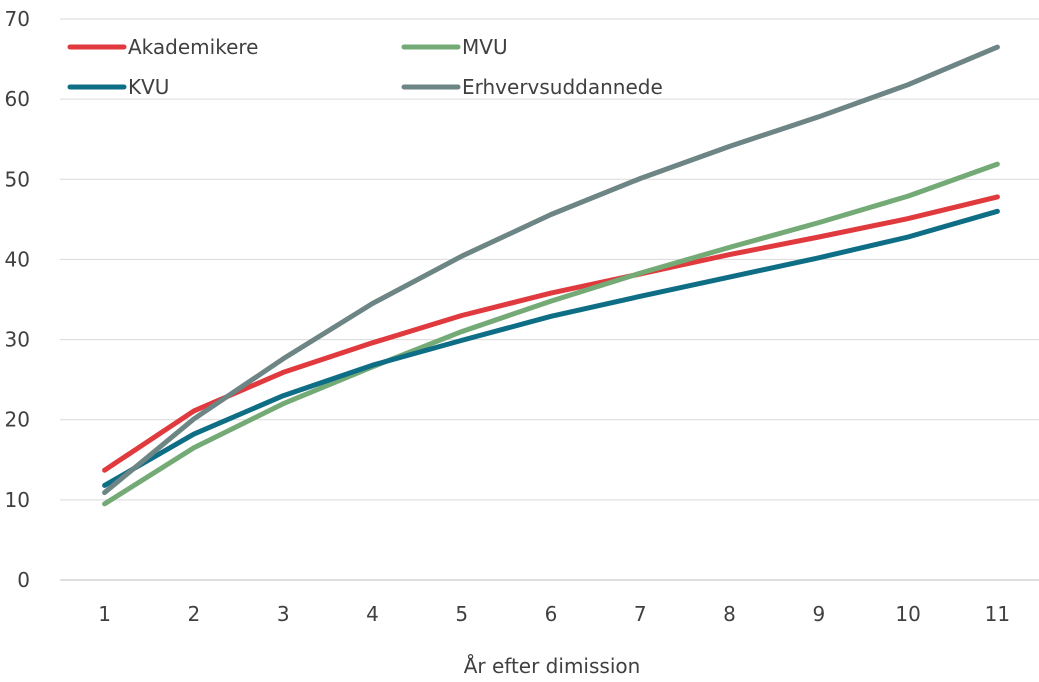 The width and height of the screenshot is (1039, 682). I want to click on y-tick-label: 20, so click(17, 420).